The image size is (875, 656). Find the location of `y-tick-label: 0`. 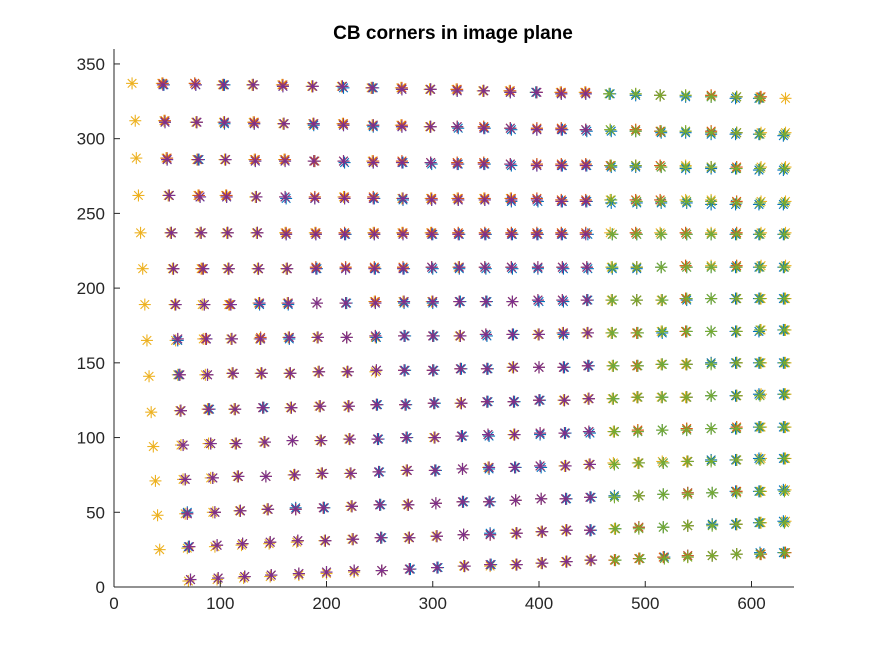

y-tick-label: 0 is located at coordinates (100, 587).